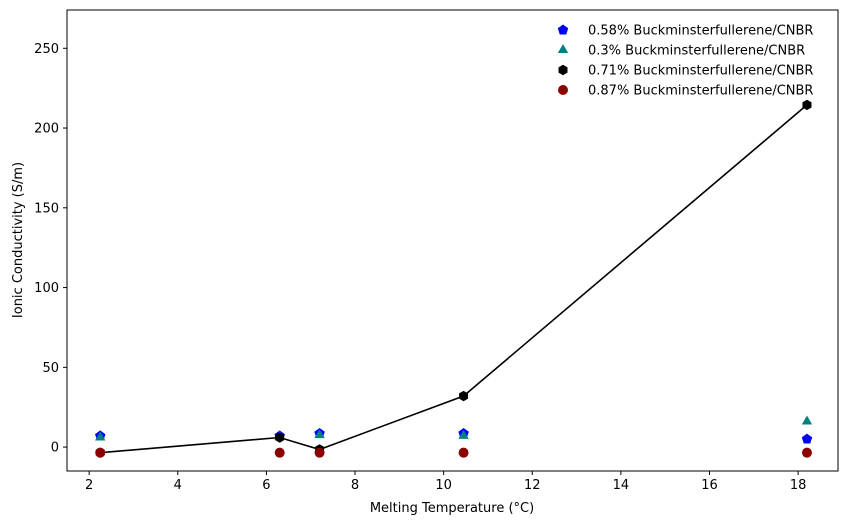 The width and height of the screenshot is (850, 525). Describe the element at coordinates (18, 240) in the screenshot. I see `y-axis-label: Ionic Conductivity (S/m)` at that location.